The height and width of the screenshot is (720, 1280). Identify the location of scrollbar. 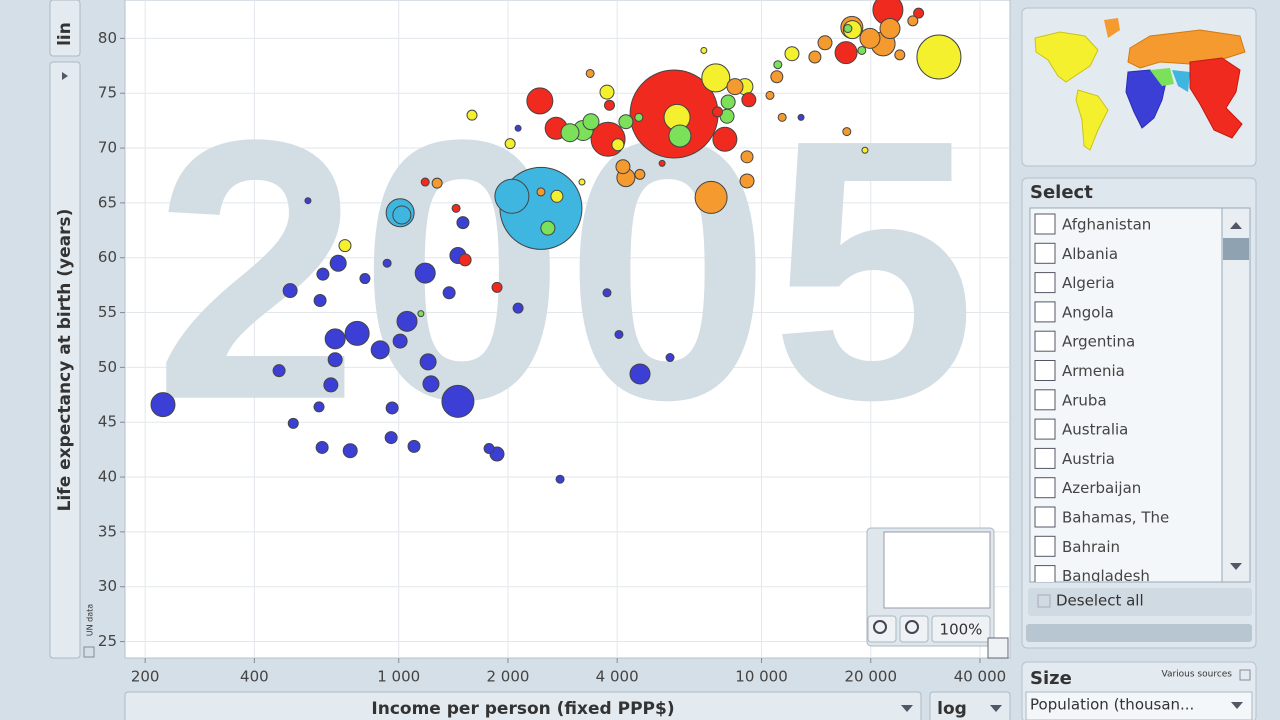
(1236, 395).